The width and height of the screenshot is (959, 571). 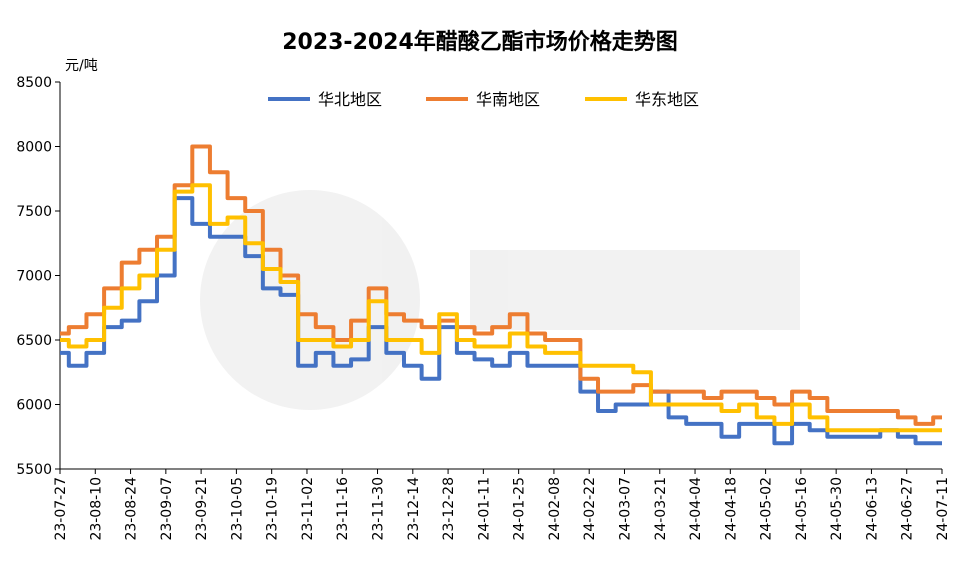 I want to click on y-axis-unit: 元/吨, so click(x=81, y=66).